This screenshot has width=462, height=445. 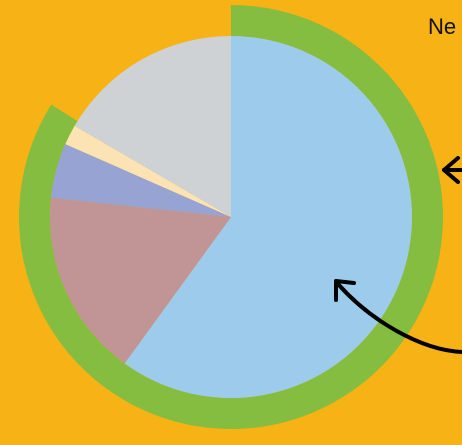 What do you see at coordinates (345, 290) in the screenshot?
I see `curved-arrow-head` at bounding box center [345, 290].